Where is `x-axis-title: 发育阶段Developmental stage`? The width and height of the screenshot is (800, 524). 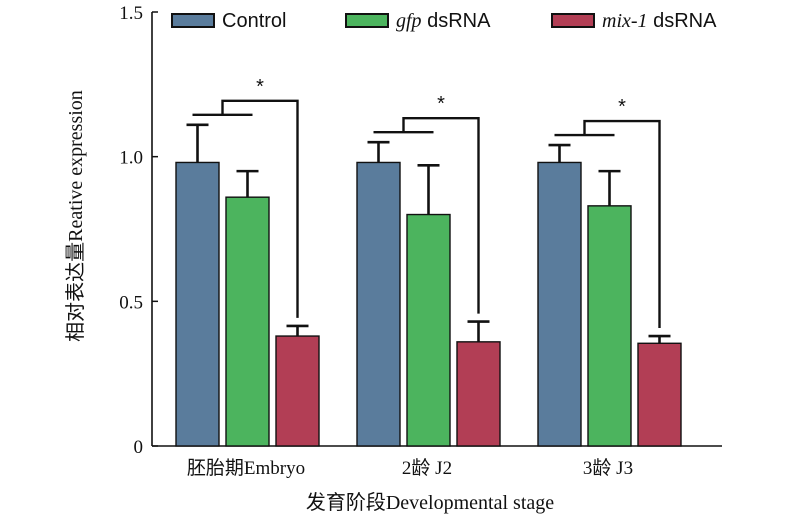
x-axis-title: 发育阶段Developmental stage is located at coordinates (430, 502).